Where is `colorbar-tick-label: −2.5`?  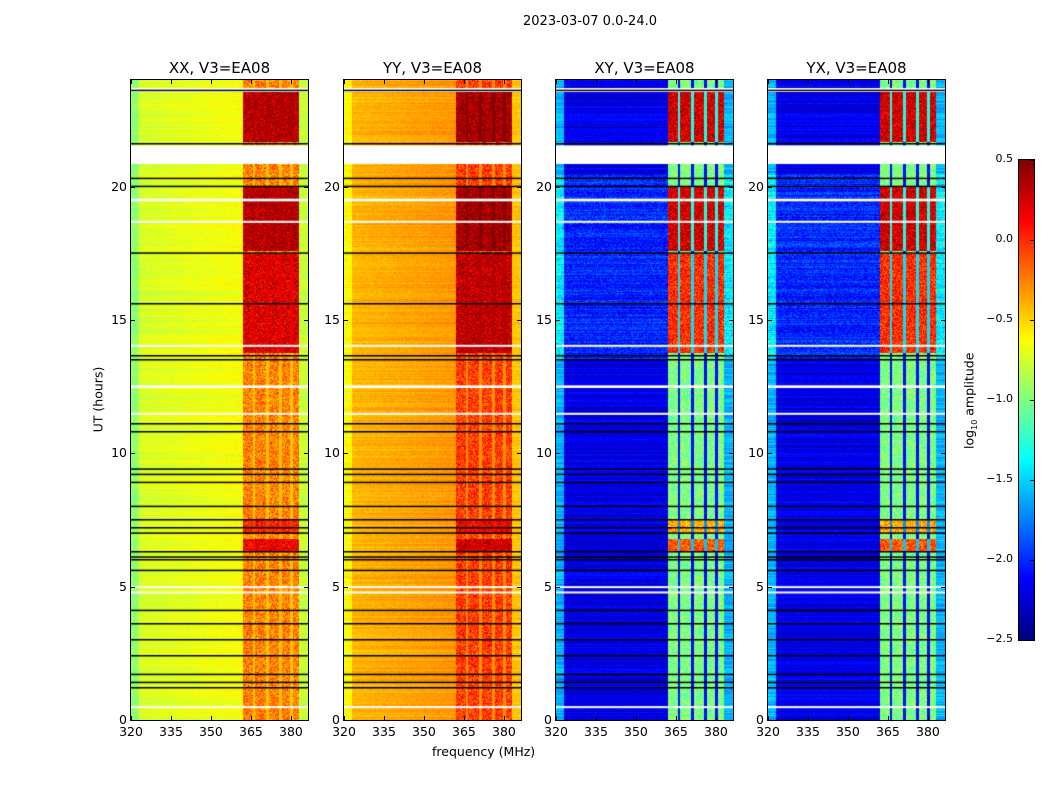
colorbar-tick-label: −2.5 is located at coordinates (999, 638).